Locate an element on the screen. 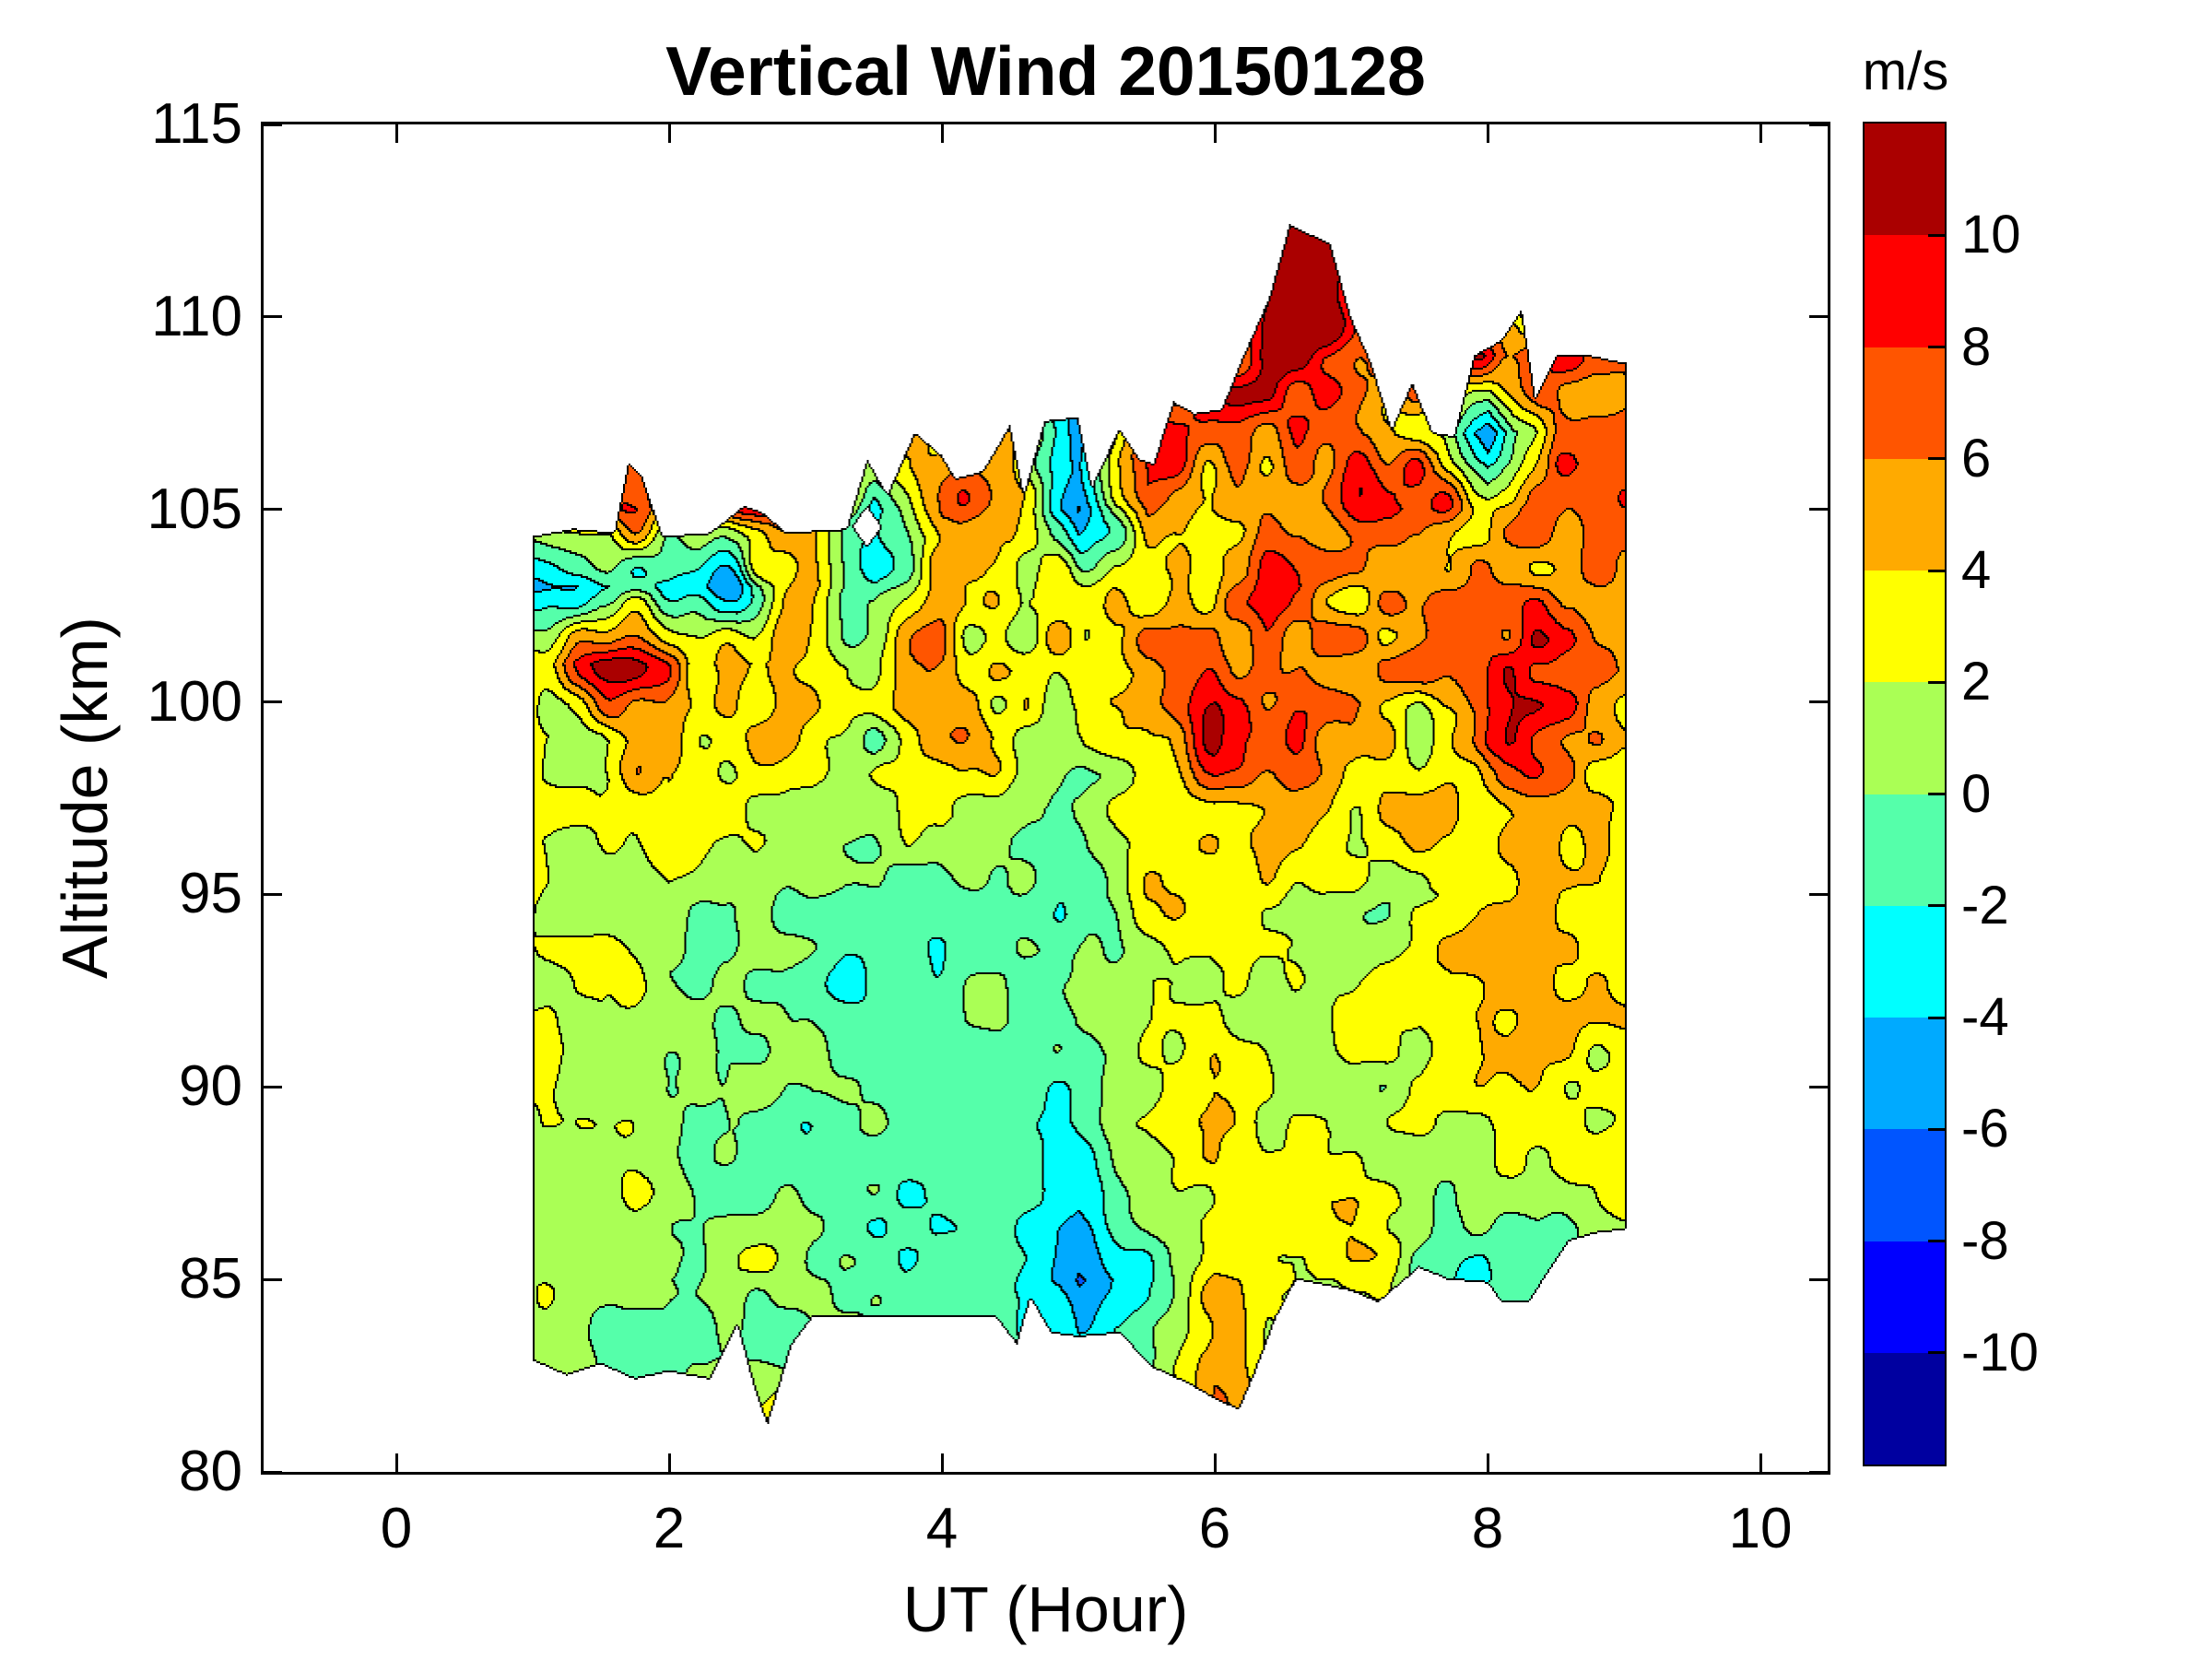 The width and height of the screenshot is (2212, 1659). colorbar-tick-label: -6 is located at coordinates (1985, 1129).